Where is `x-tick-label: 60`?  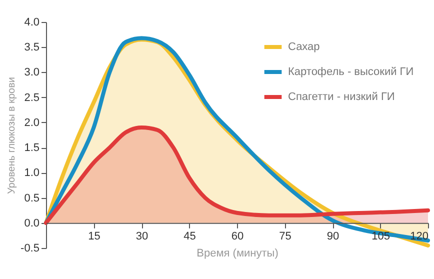
x-tick-label: 60 is located at coordinates (237, 236).